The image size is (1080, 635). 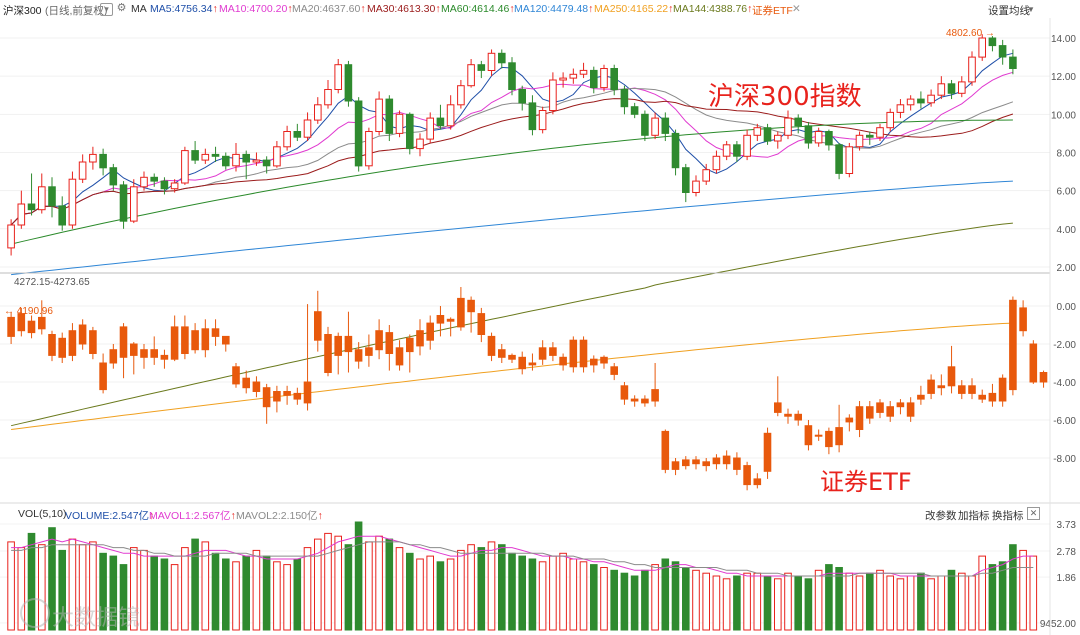 I want to click on dropdown-icon: ▾, so click(x=106, y=9).